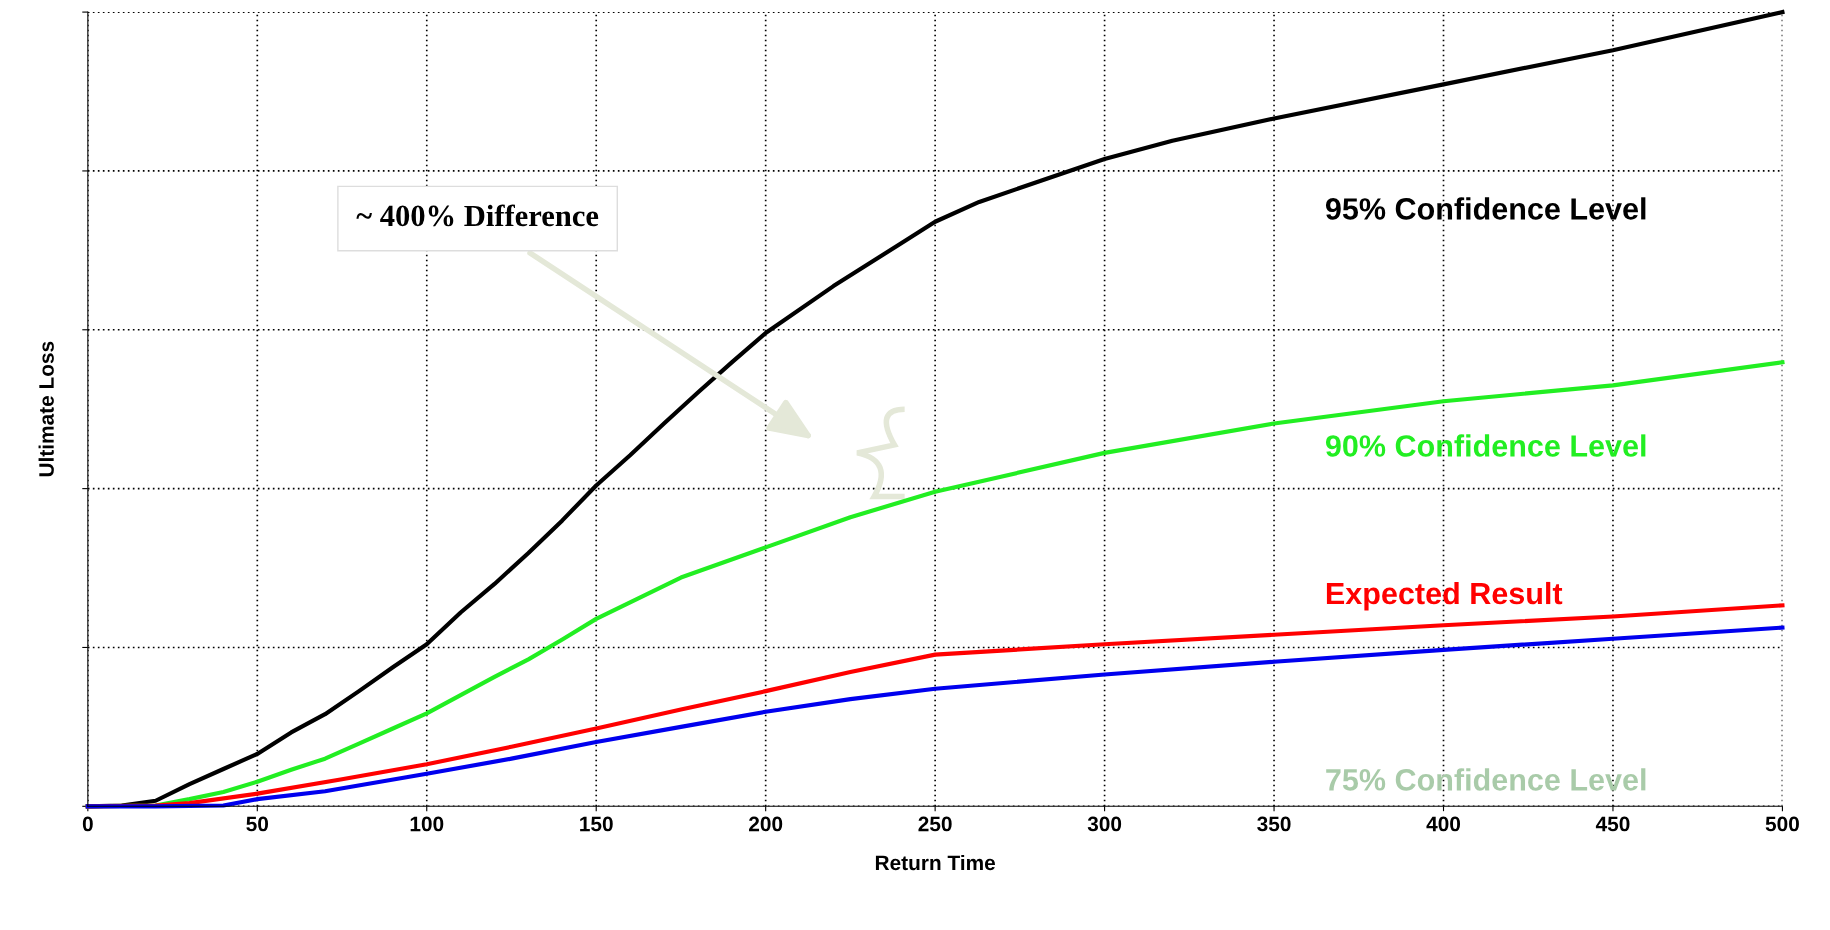  I want to click on y-axis-title: Ultimate Loss, so click(46, 409).